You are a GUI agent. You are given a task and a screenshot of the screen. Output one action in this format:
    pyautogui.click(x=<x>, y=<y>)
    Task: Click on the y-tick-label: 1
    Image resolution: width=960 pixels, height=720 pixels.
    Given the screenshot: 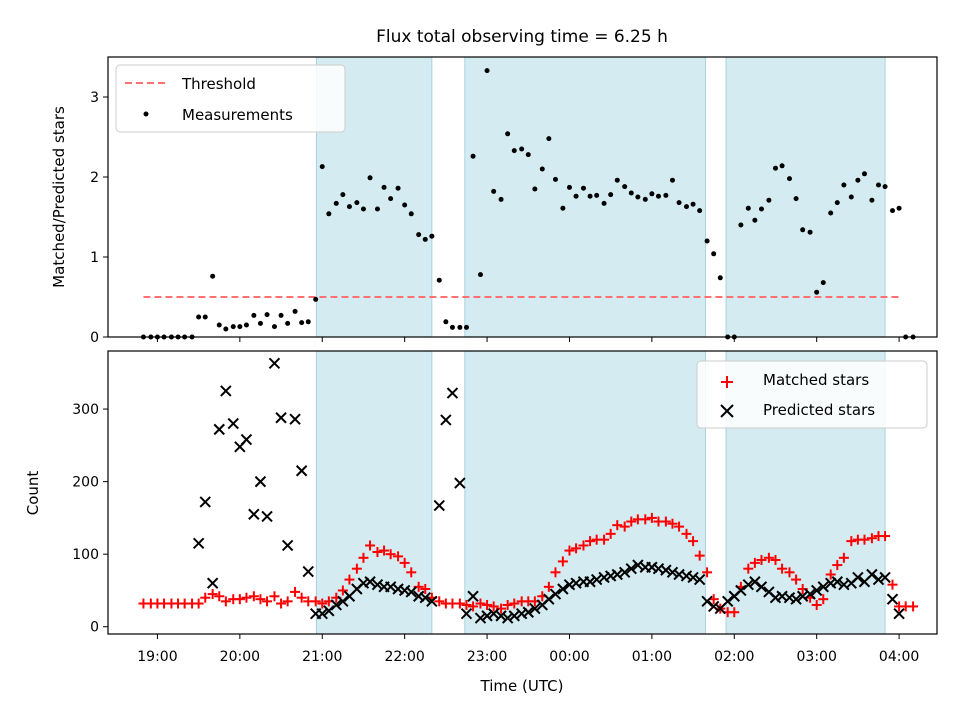 What is the action you would take?
    pyautogui.click(x=94, y=258)
    